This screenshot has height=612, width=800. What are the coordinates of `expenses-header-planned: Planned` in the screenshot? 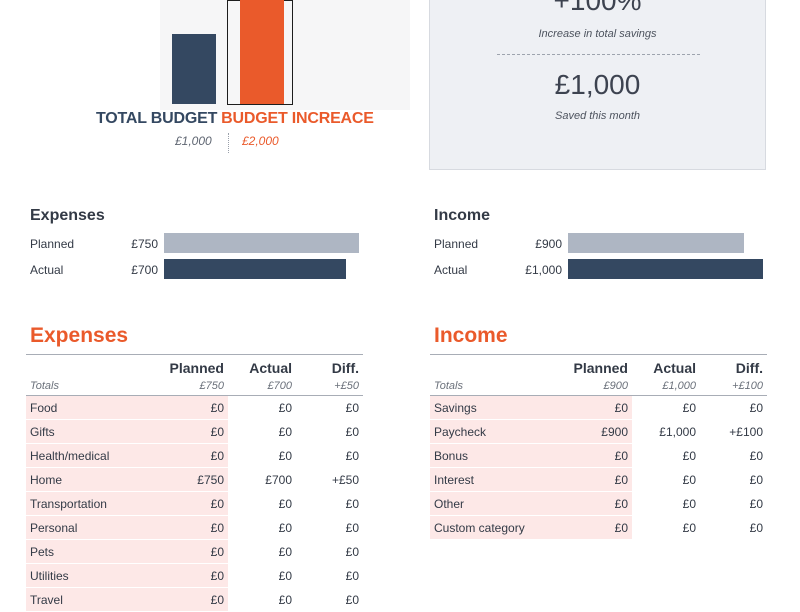 It's located at (196, 368).